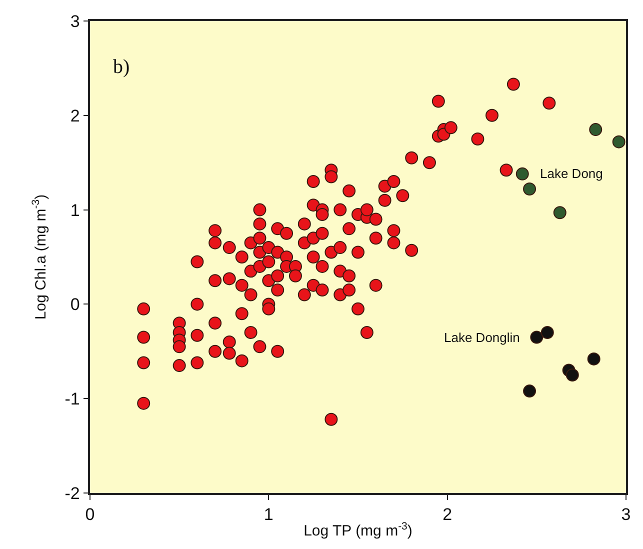 This screenshot has height=549, width=643. I want to click on y-tick-label: 3, so click(75, 21).